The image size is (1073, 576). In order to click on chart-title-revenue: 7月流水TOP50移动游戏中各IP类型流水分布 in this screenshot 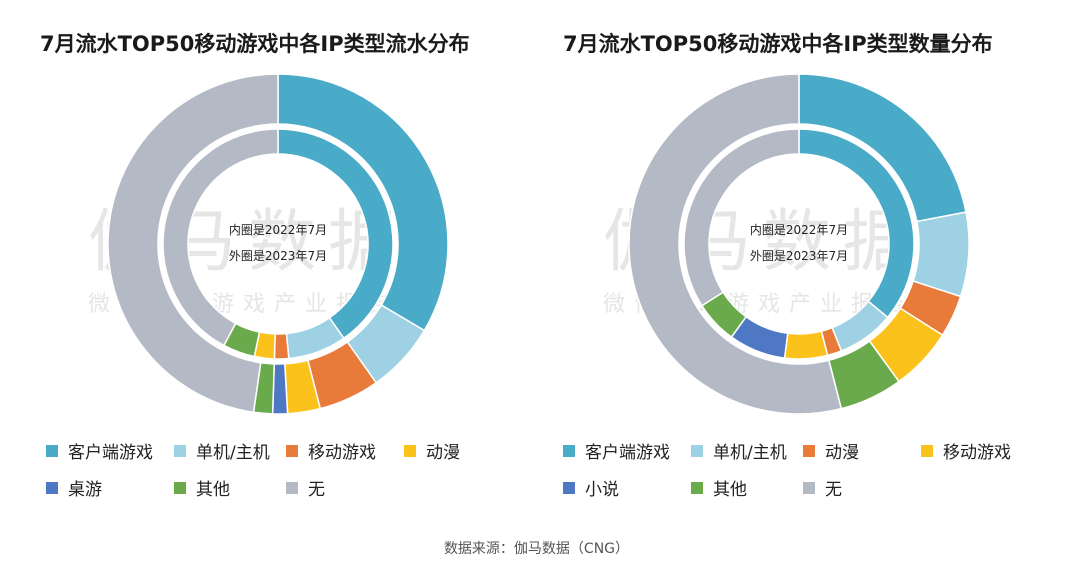, I will do `click(255, 44)`.